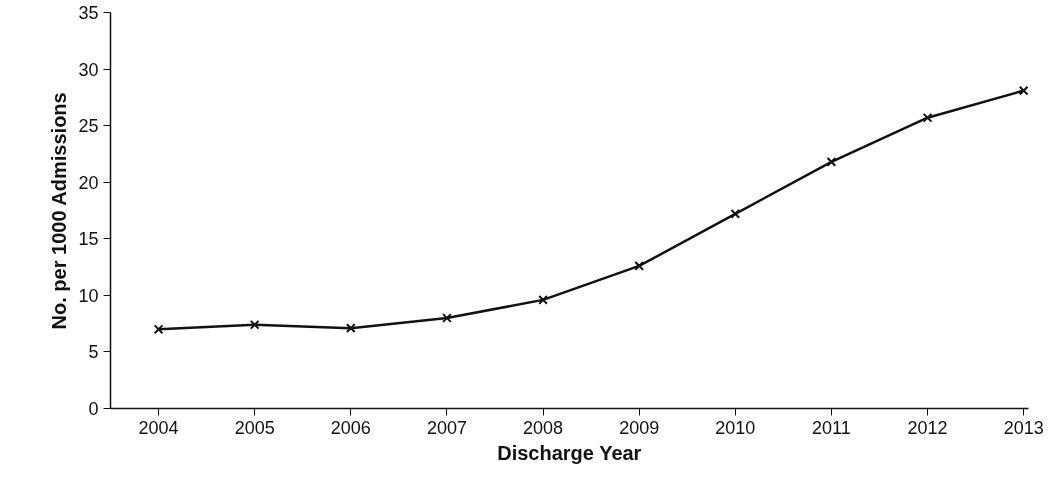 The image size is (1063, 483). I want to click on x-tick-label: 2008, so click(543, 427).